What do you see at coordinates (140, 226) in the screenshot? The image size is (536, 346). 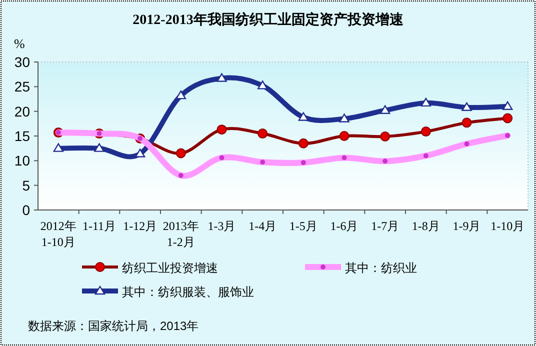 I see `x-tick-label: 1-12月` at bounding box center [140, 226].